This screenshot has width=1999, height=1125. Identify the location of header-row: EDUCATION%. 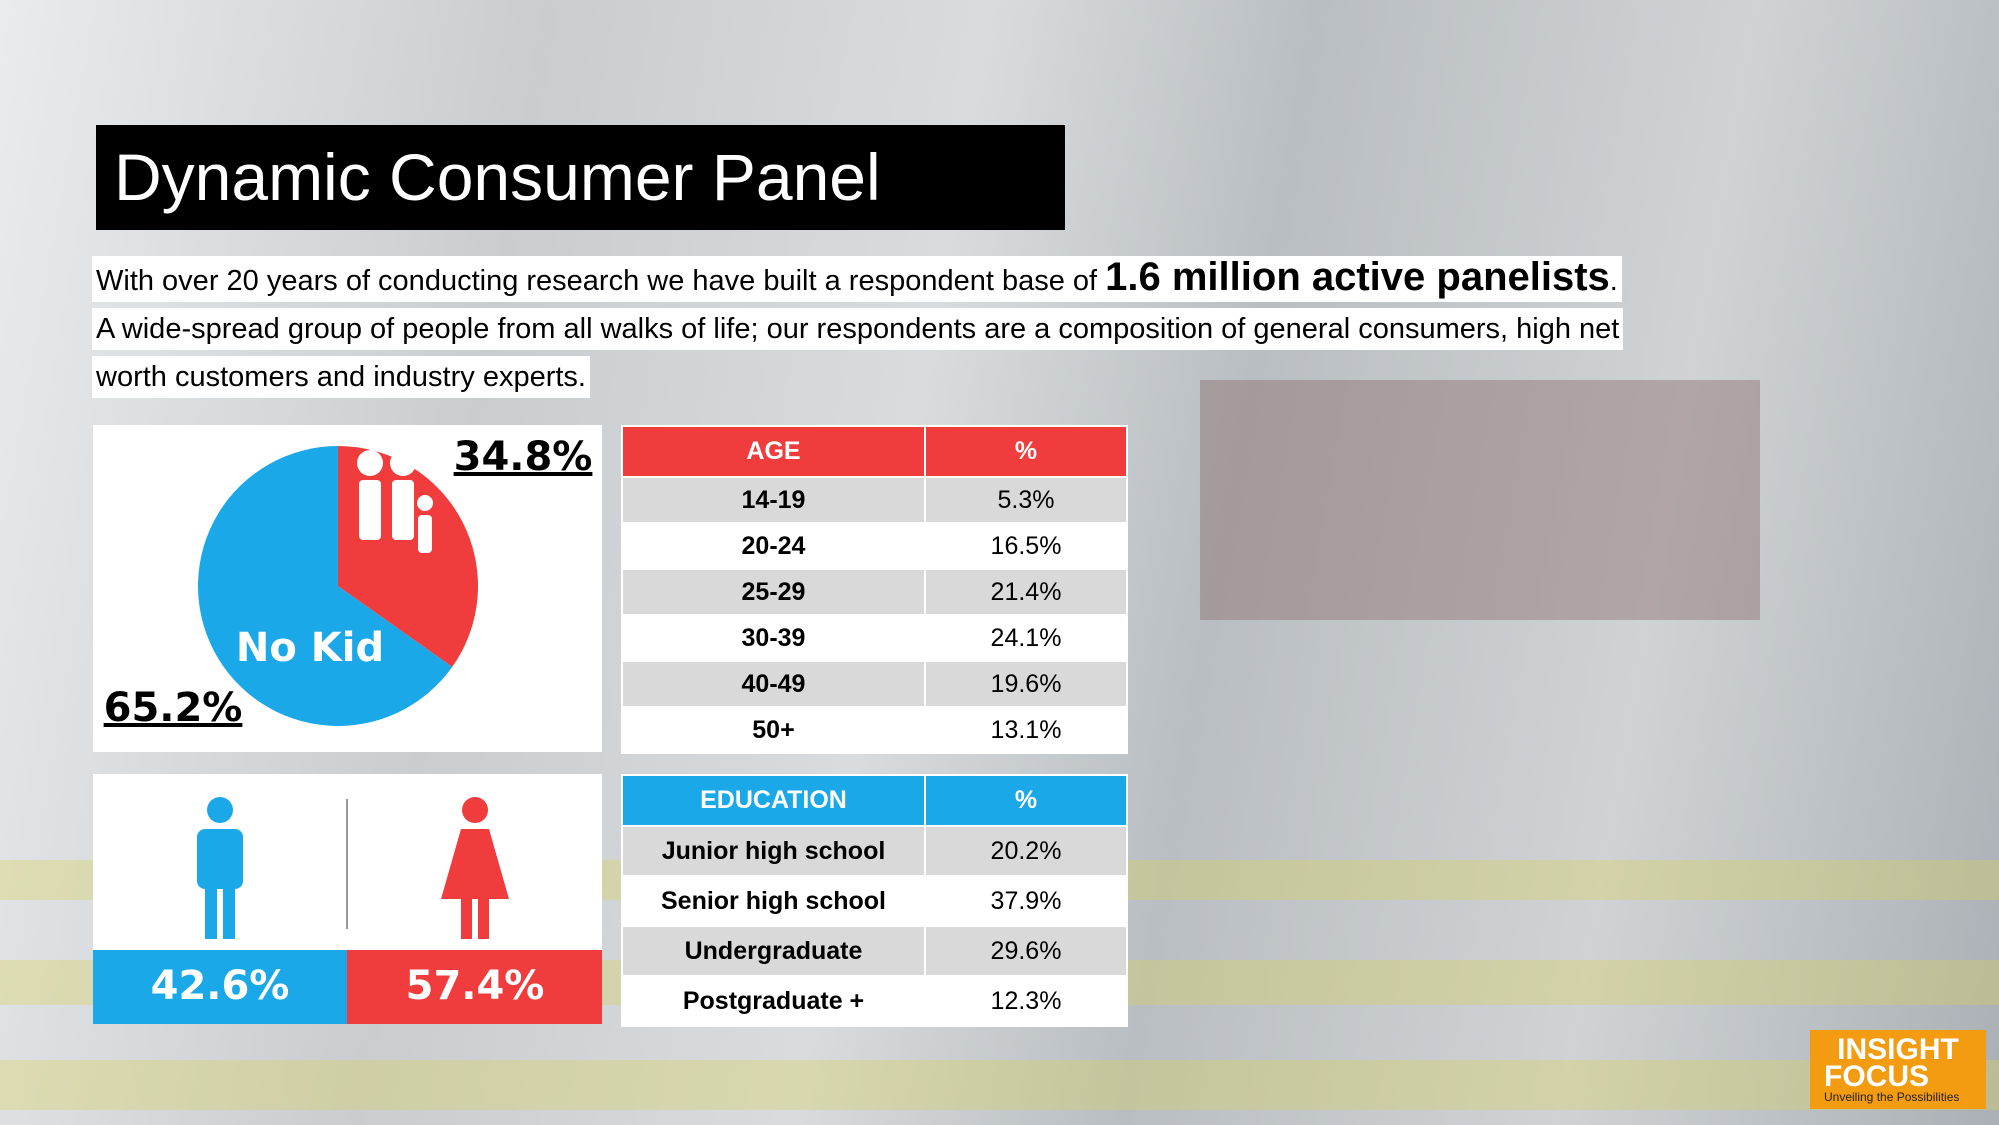
(874, 800).